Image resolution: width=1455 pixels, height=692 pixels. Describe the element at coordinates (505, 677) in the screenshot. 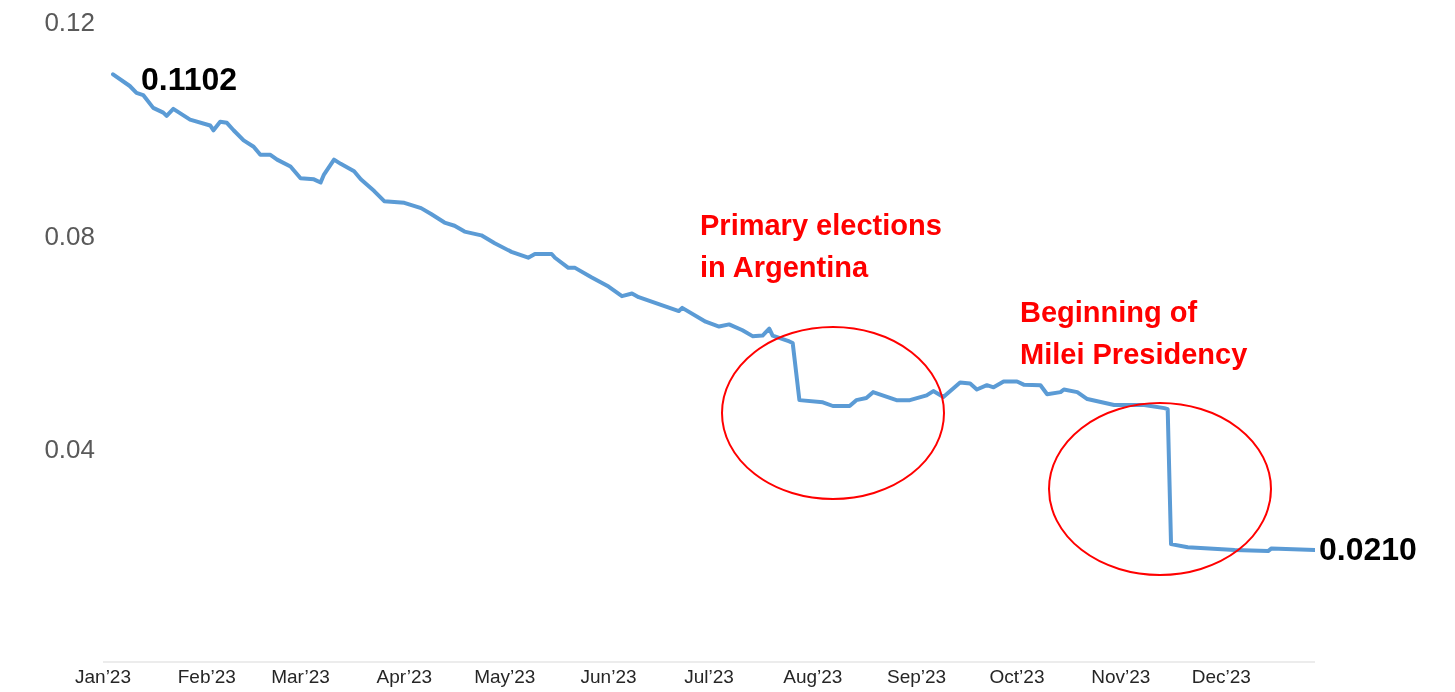

I see `x-tick-label: May’23` at that location.